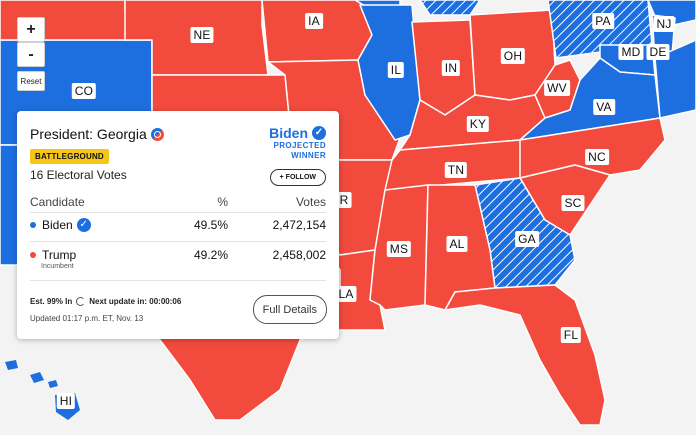  Describe the element at coordinates (399, 249) in the screenshot. I see `state-label-ms: MS` at that location.